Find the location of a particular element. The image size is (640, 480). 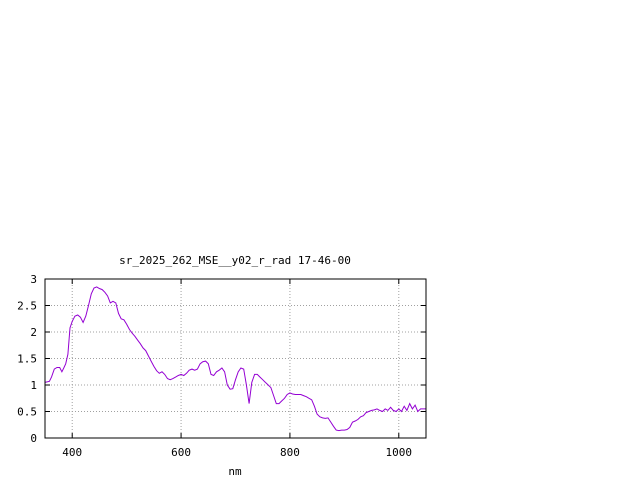

y-tick-label: 0 is located at coordinates (33, 438).